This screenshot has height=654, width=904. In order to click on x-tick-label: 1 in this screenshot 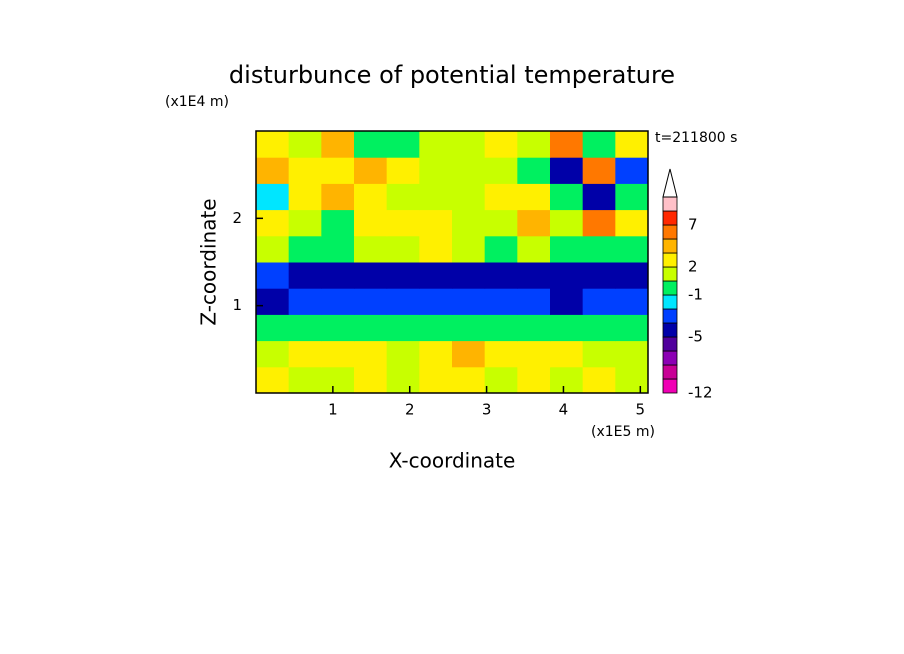, I will do `click(333, 410)`.